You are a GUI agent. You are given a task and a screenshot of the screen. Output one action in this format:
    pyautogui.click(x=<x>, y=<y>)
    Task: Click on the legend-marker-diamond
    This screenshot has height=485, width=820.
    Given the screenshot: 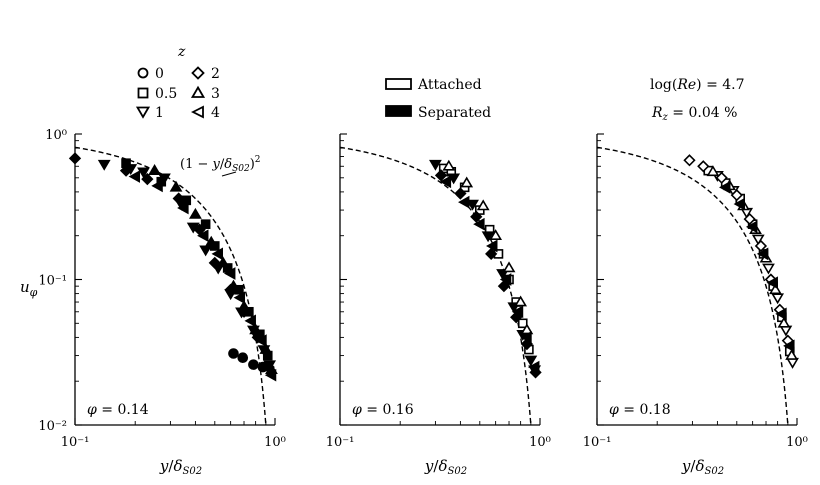 What is the action you would take?
    pyautogui.click(x=198, y=73)
    